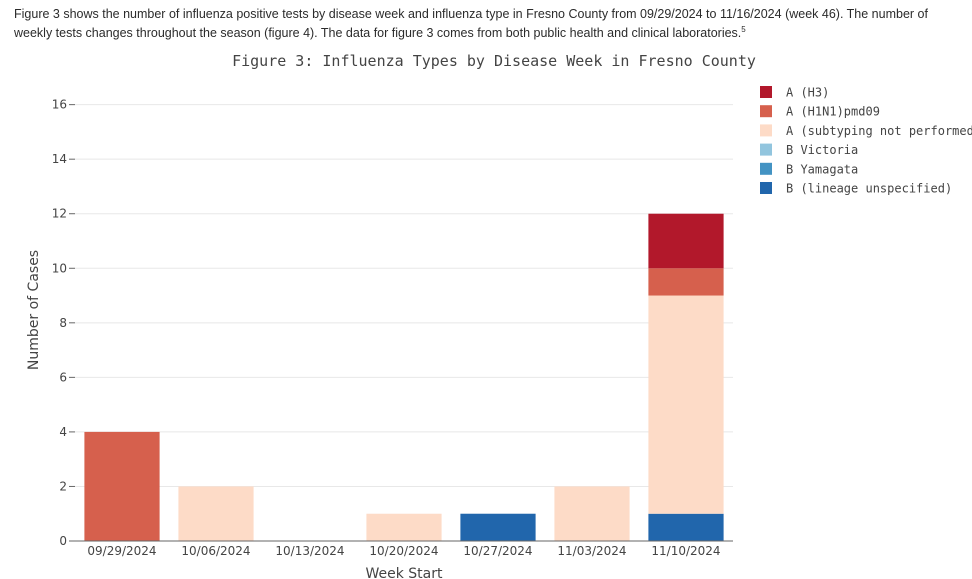  What do you see at coordinates (59, 159) in the screenshot?
I see `y-tick-label: 14` at bounding box center [59, 159].